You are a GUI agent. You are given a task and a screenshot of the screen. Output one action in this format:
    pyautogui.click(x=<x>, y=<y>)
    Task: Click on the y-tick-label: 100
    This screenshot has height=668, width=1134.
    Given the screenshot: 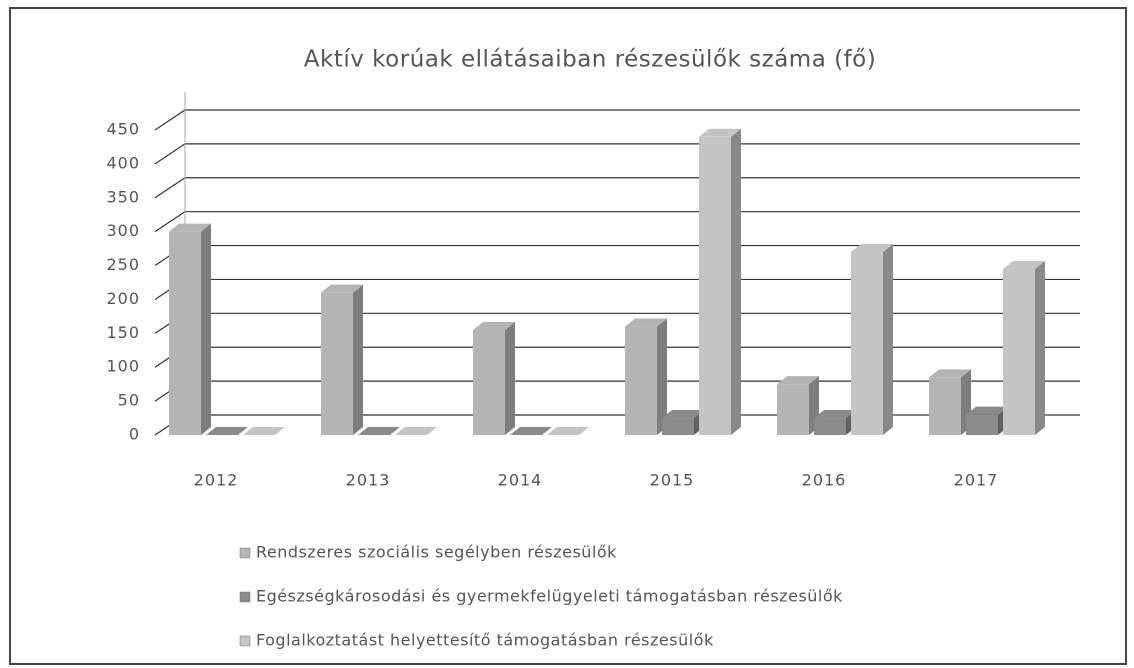 What is the action you would take?
    pyautogui.click(x=123, y=366)
    